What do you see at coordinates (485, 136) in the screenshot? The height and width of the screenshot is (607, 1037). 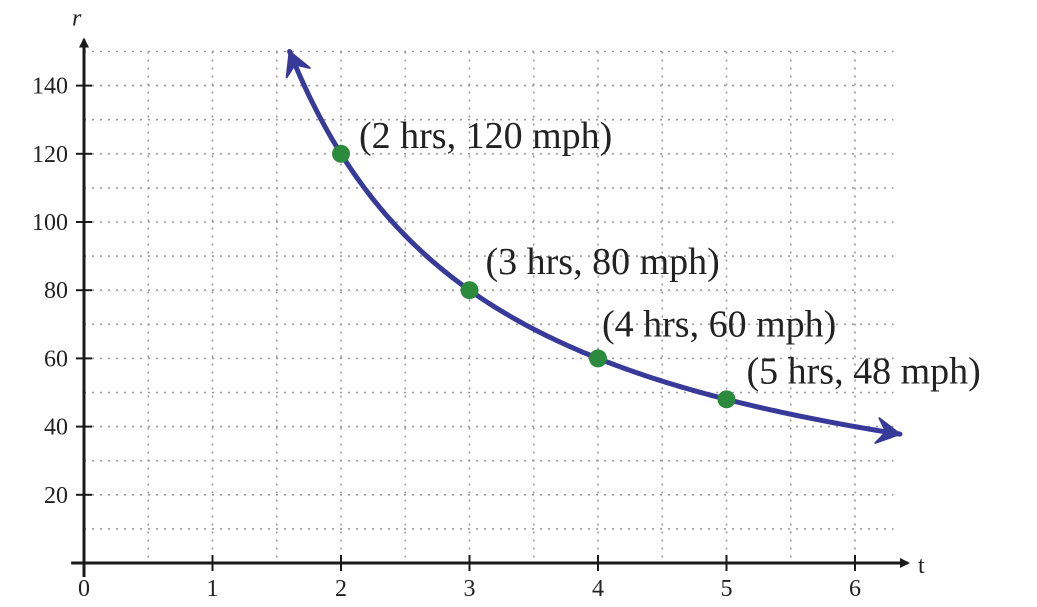 I see `point-label: (2 hrs, 120 mph)` at bounding box center [485, 136].